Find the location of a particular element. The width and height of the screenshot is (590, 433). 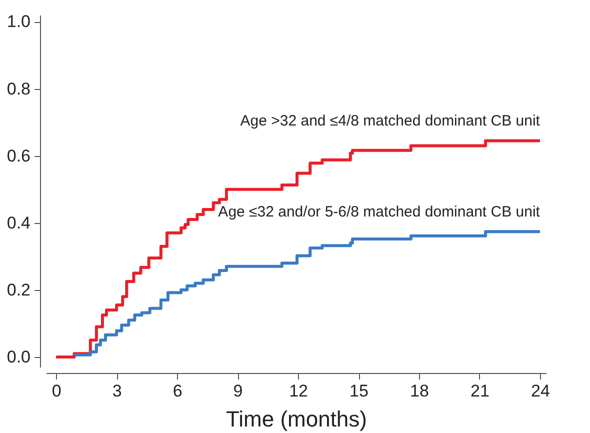

y-tick-label: 0.6 is located at coordinates (18, 156).